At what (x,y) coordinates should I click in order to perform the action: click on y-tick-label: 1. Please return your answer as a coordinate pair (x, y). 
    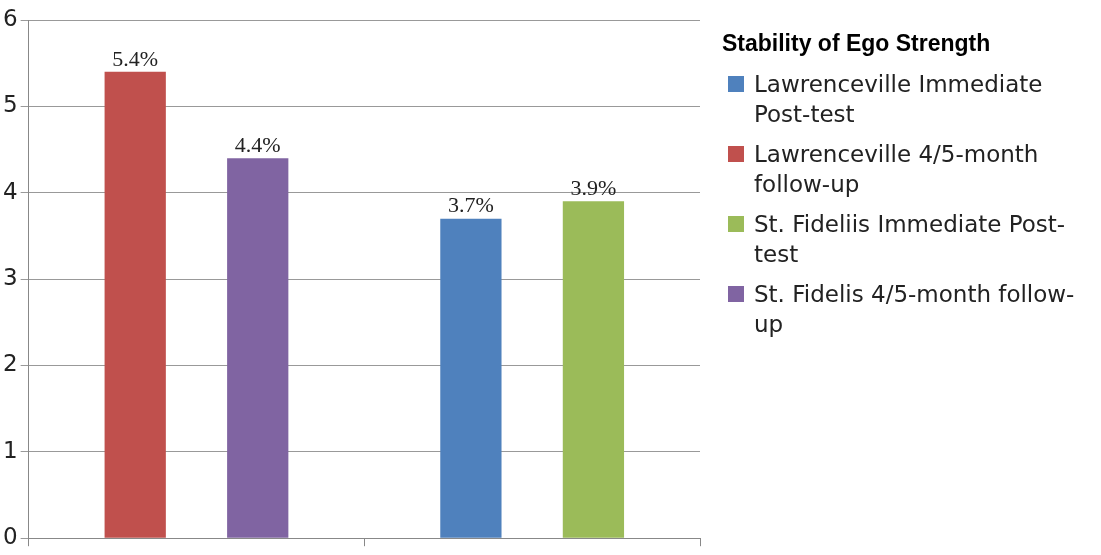
    Looking at the image, I should click on (10, 449).